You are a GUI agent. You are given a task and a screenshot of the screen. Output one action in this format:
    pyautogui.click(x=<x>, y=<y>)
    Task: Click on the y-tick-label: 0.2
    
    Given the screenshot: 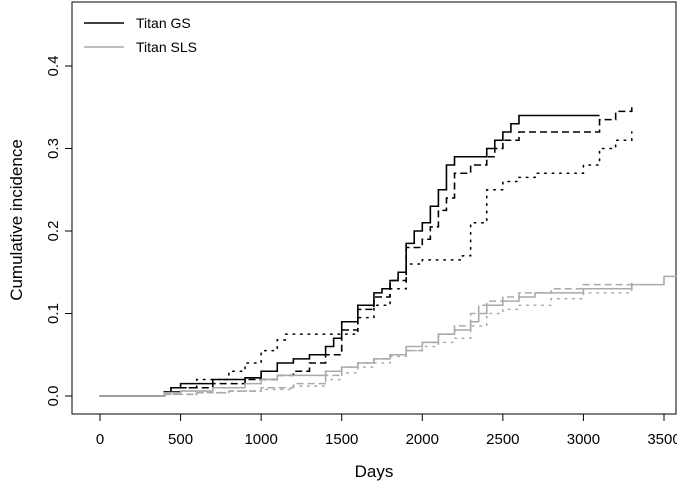 What is the action you would take?
    pyautogui.click(x=53, y=231)
    